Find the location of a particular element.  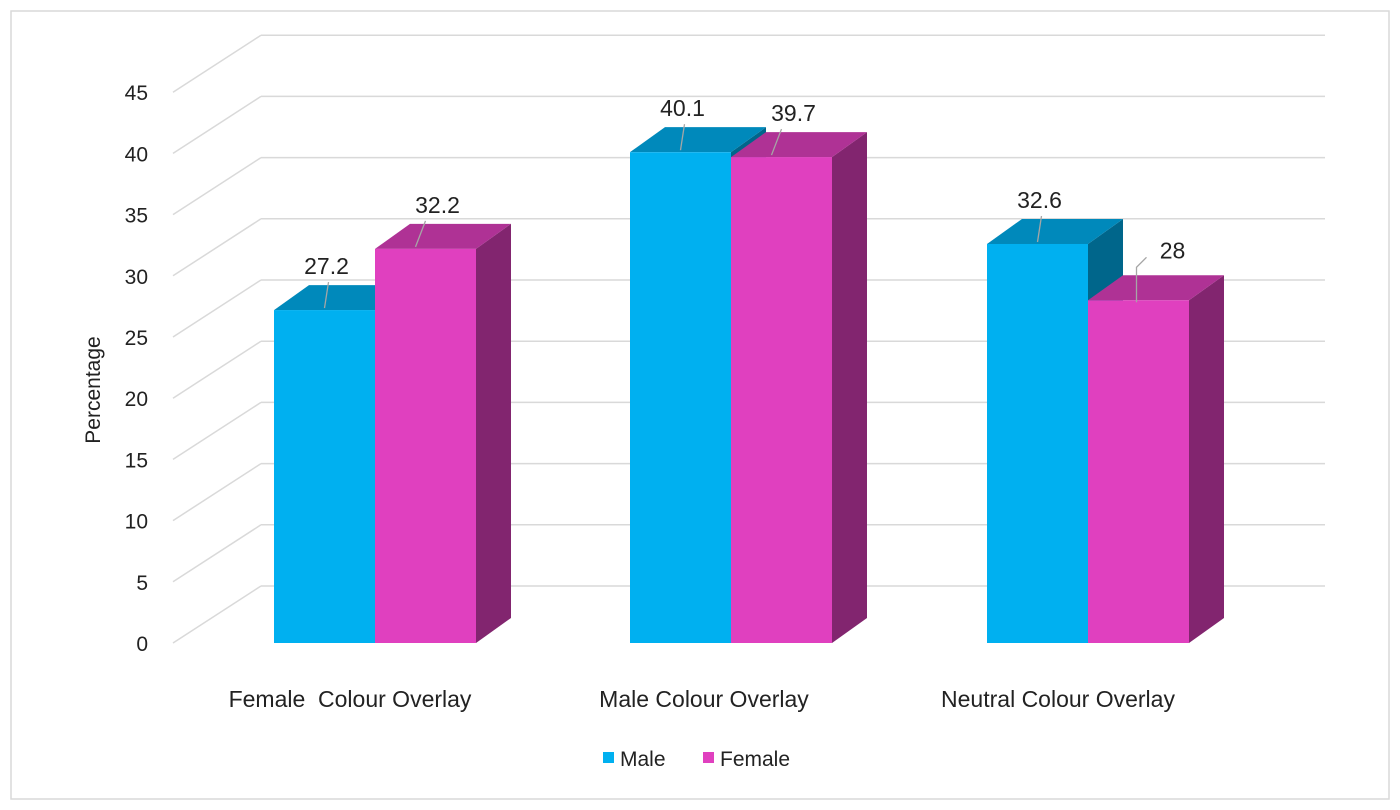

y-tick-label: 35 is located at coordinates (136, 216).